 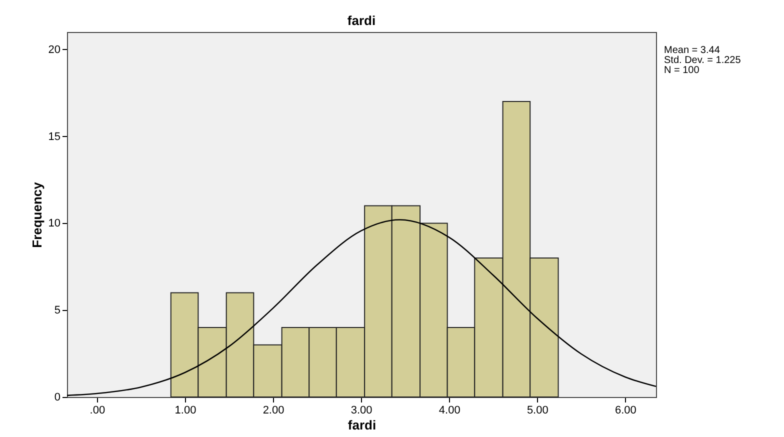 What do you see at coordinates (54, 50) in the screenshot?
I see `y-tick-label: 20` at bounding box center [54, 50].